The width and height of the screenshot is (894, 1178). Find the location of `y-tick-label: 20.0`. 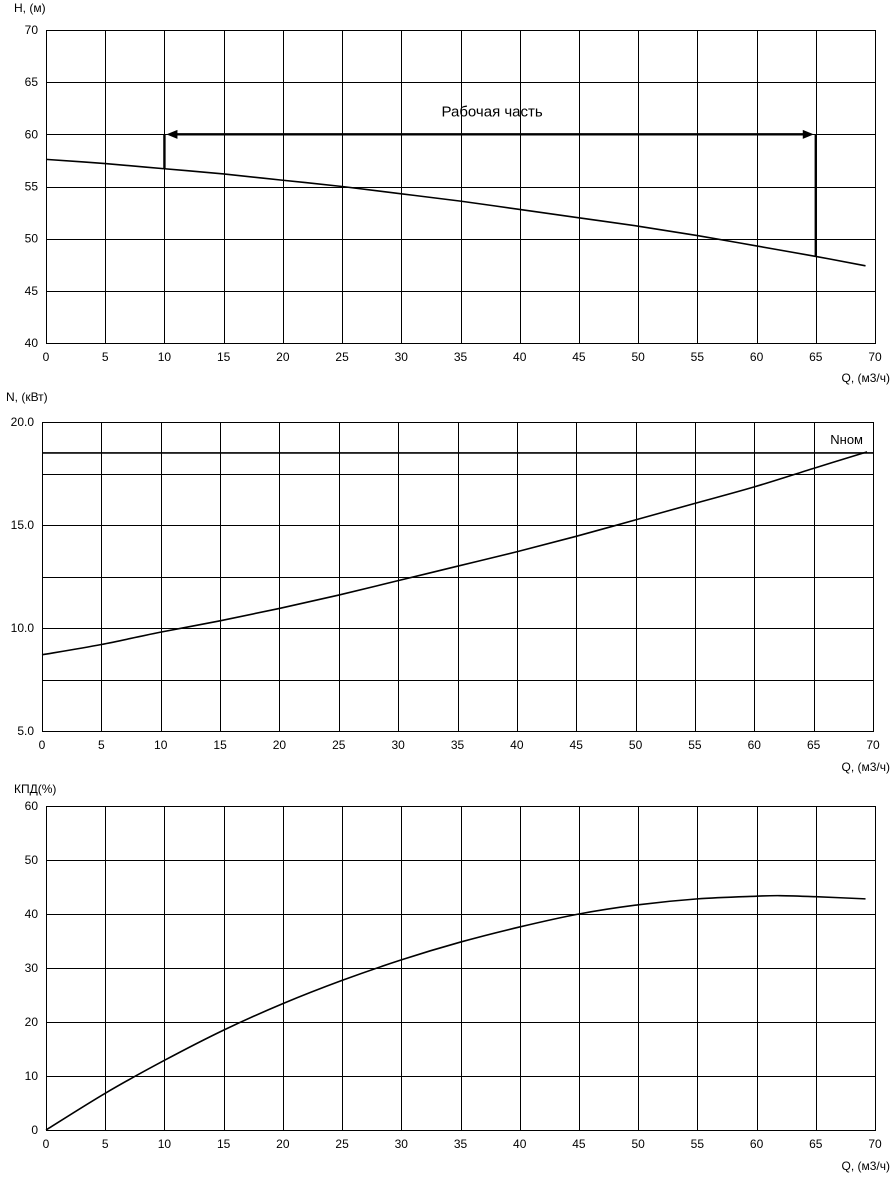

y-tick-label: 20.0 is located at coordinates (23, 422).